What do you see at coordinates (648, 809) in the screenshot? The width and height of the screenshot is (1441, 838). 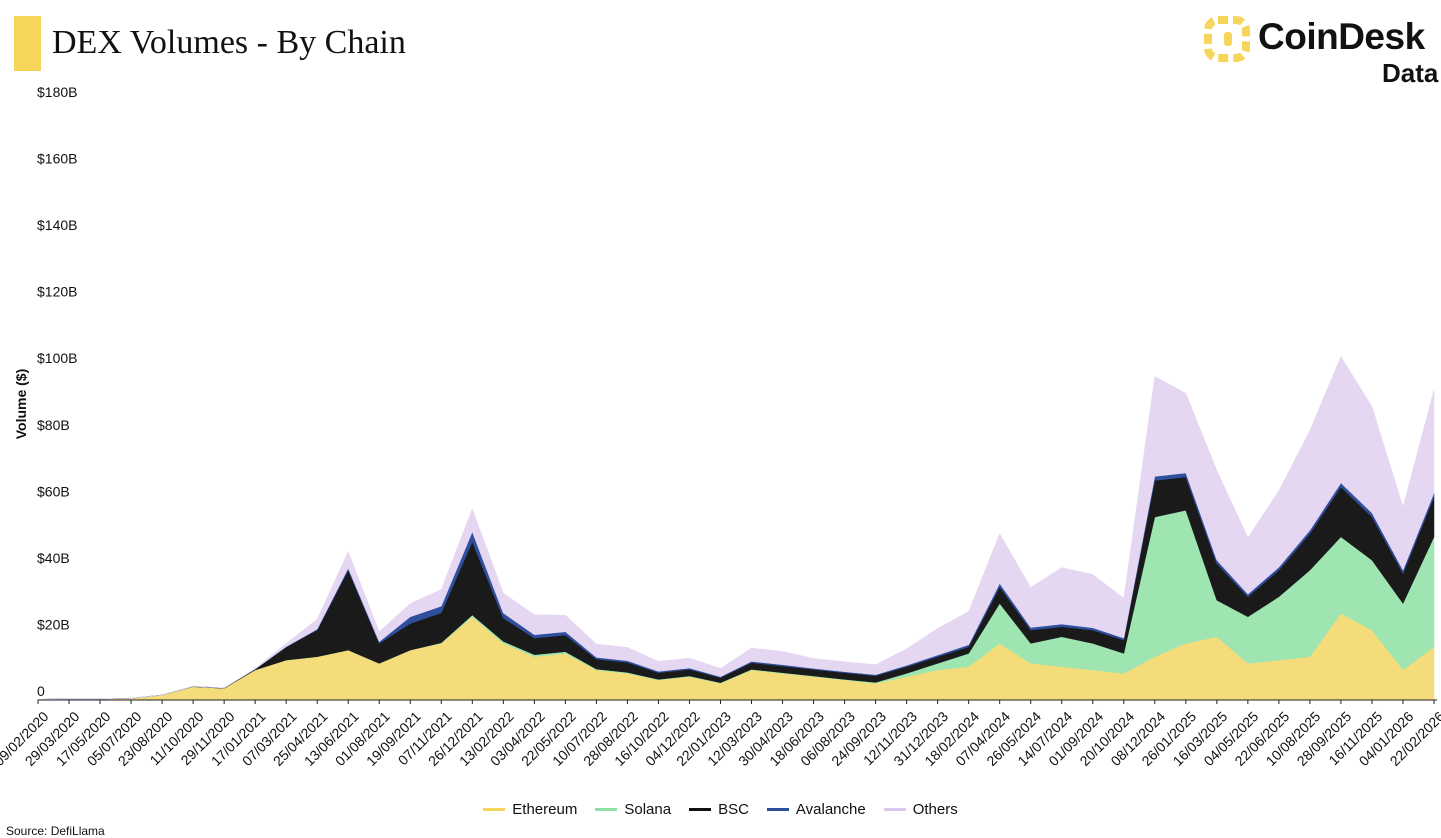 I see `legend-label: Solana` at bounding box center [648, 809].